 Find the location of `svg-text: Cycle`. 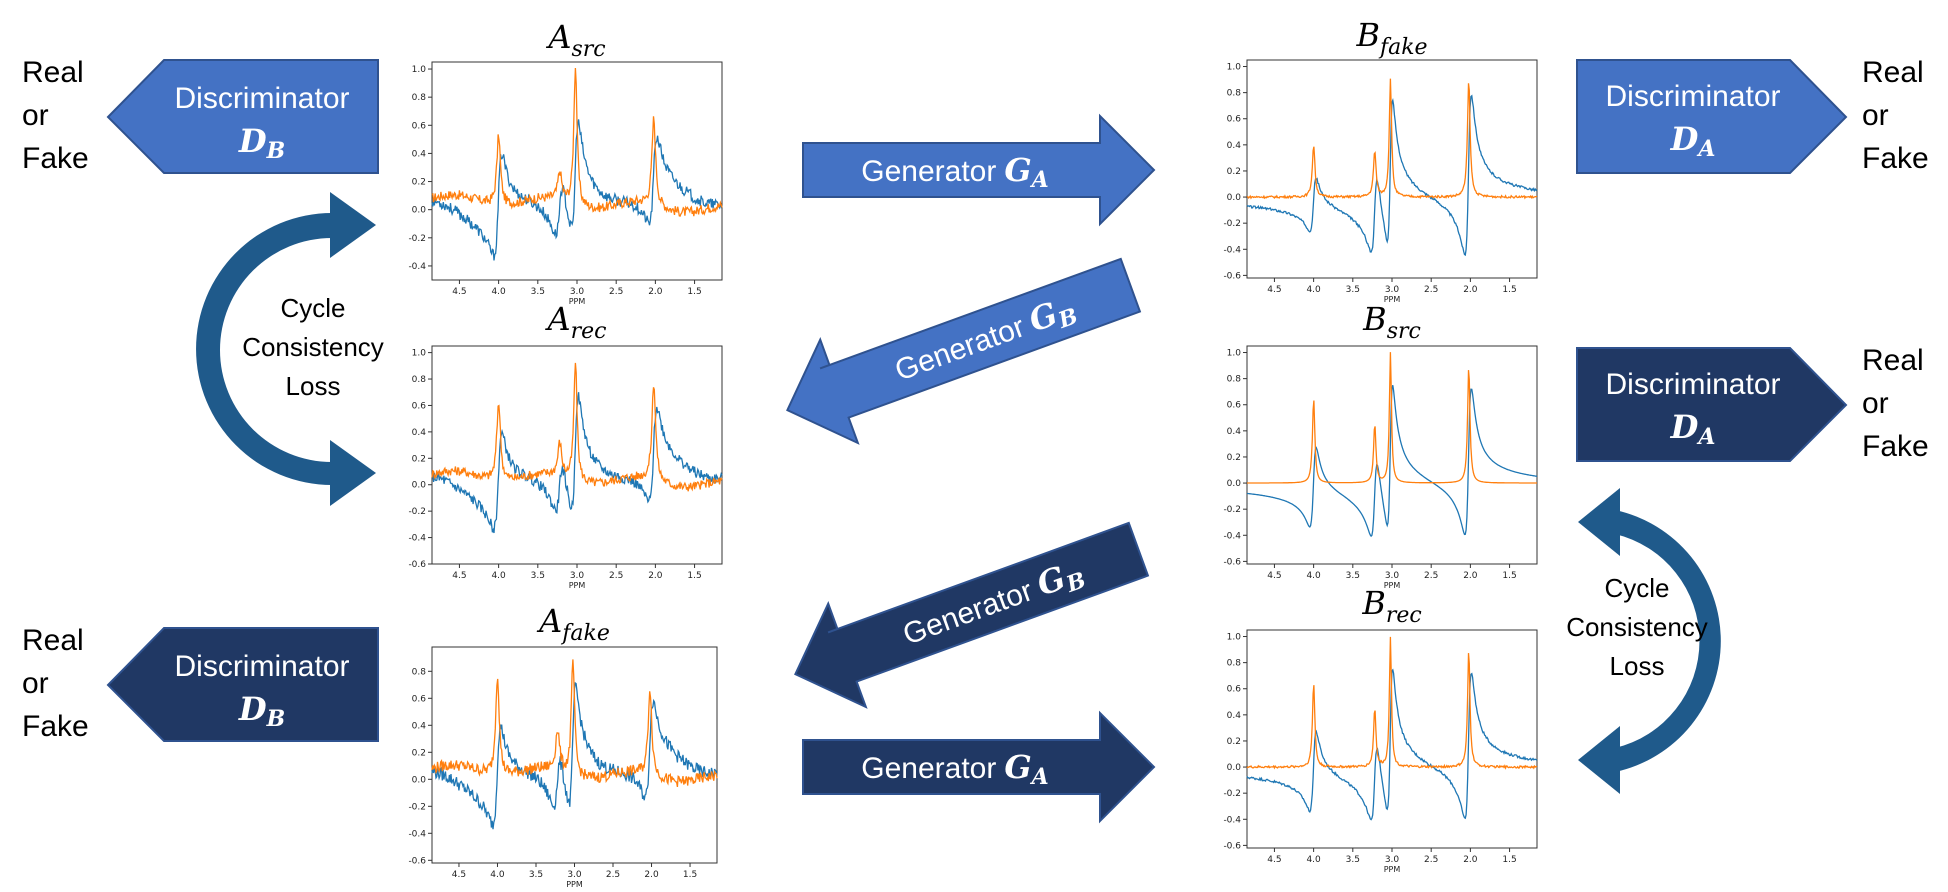

svg-text: Cycle is located at coordinates (312, 308).